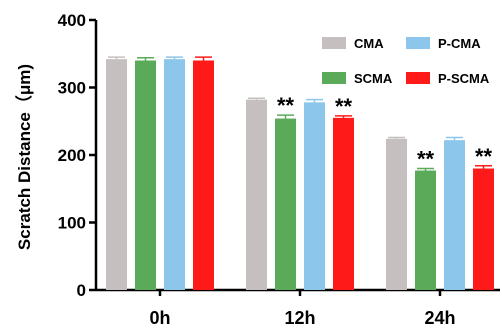 The width and height of the screenshot is (502, 331). I want to click on legend-swatch-p-scma, so click(418, 78).